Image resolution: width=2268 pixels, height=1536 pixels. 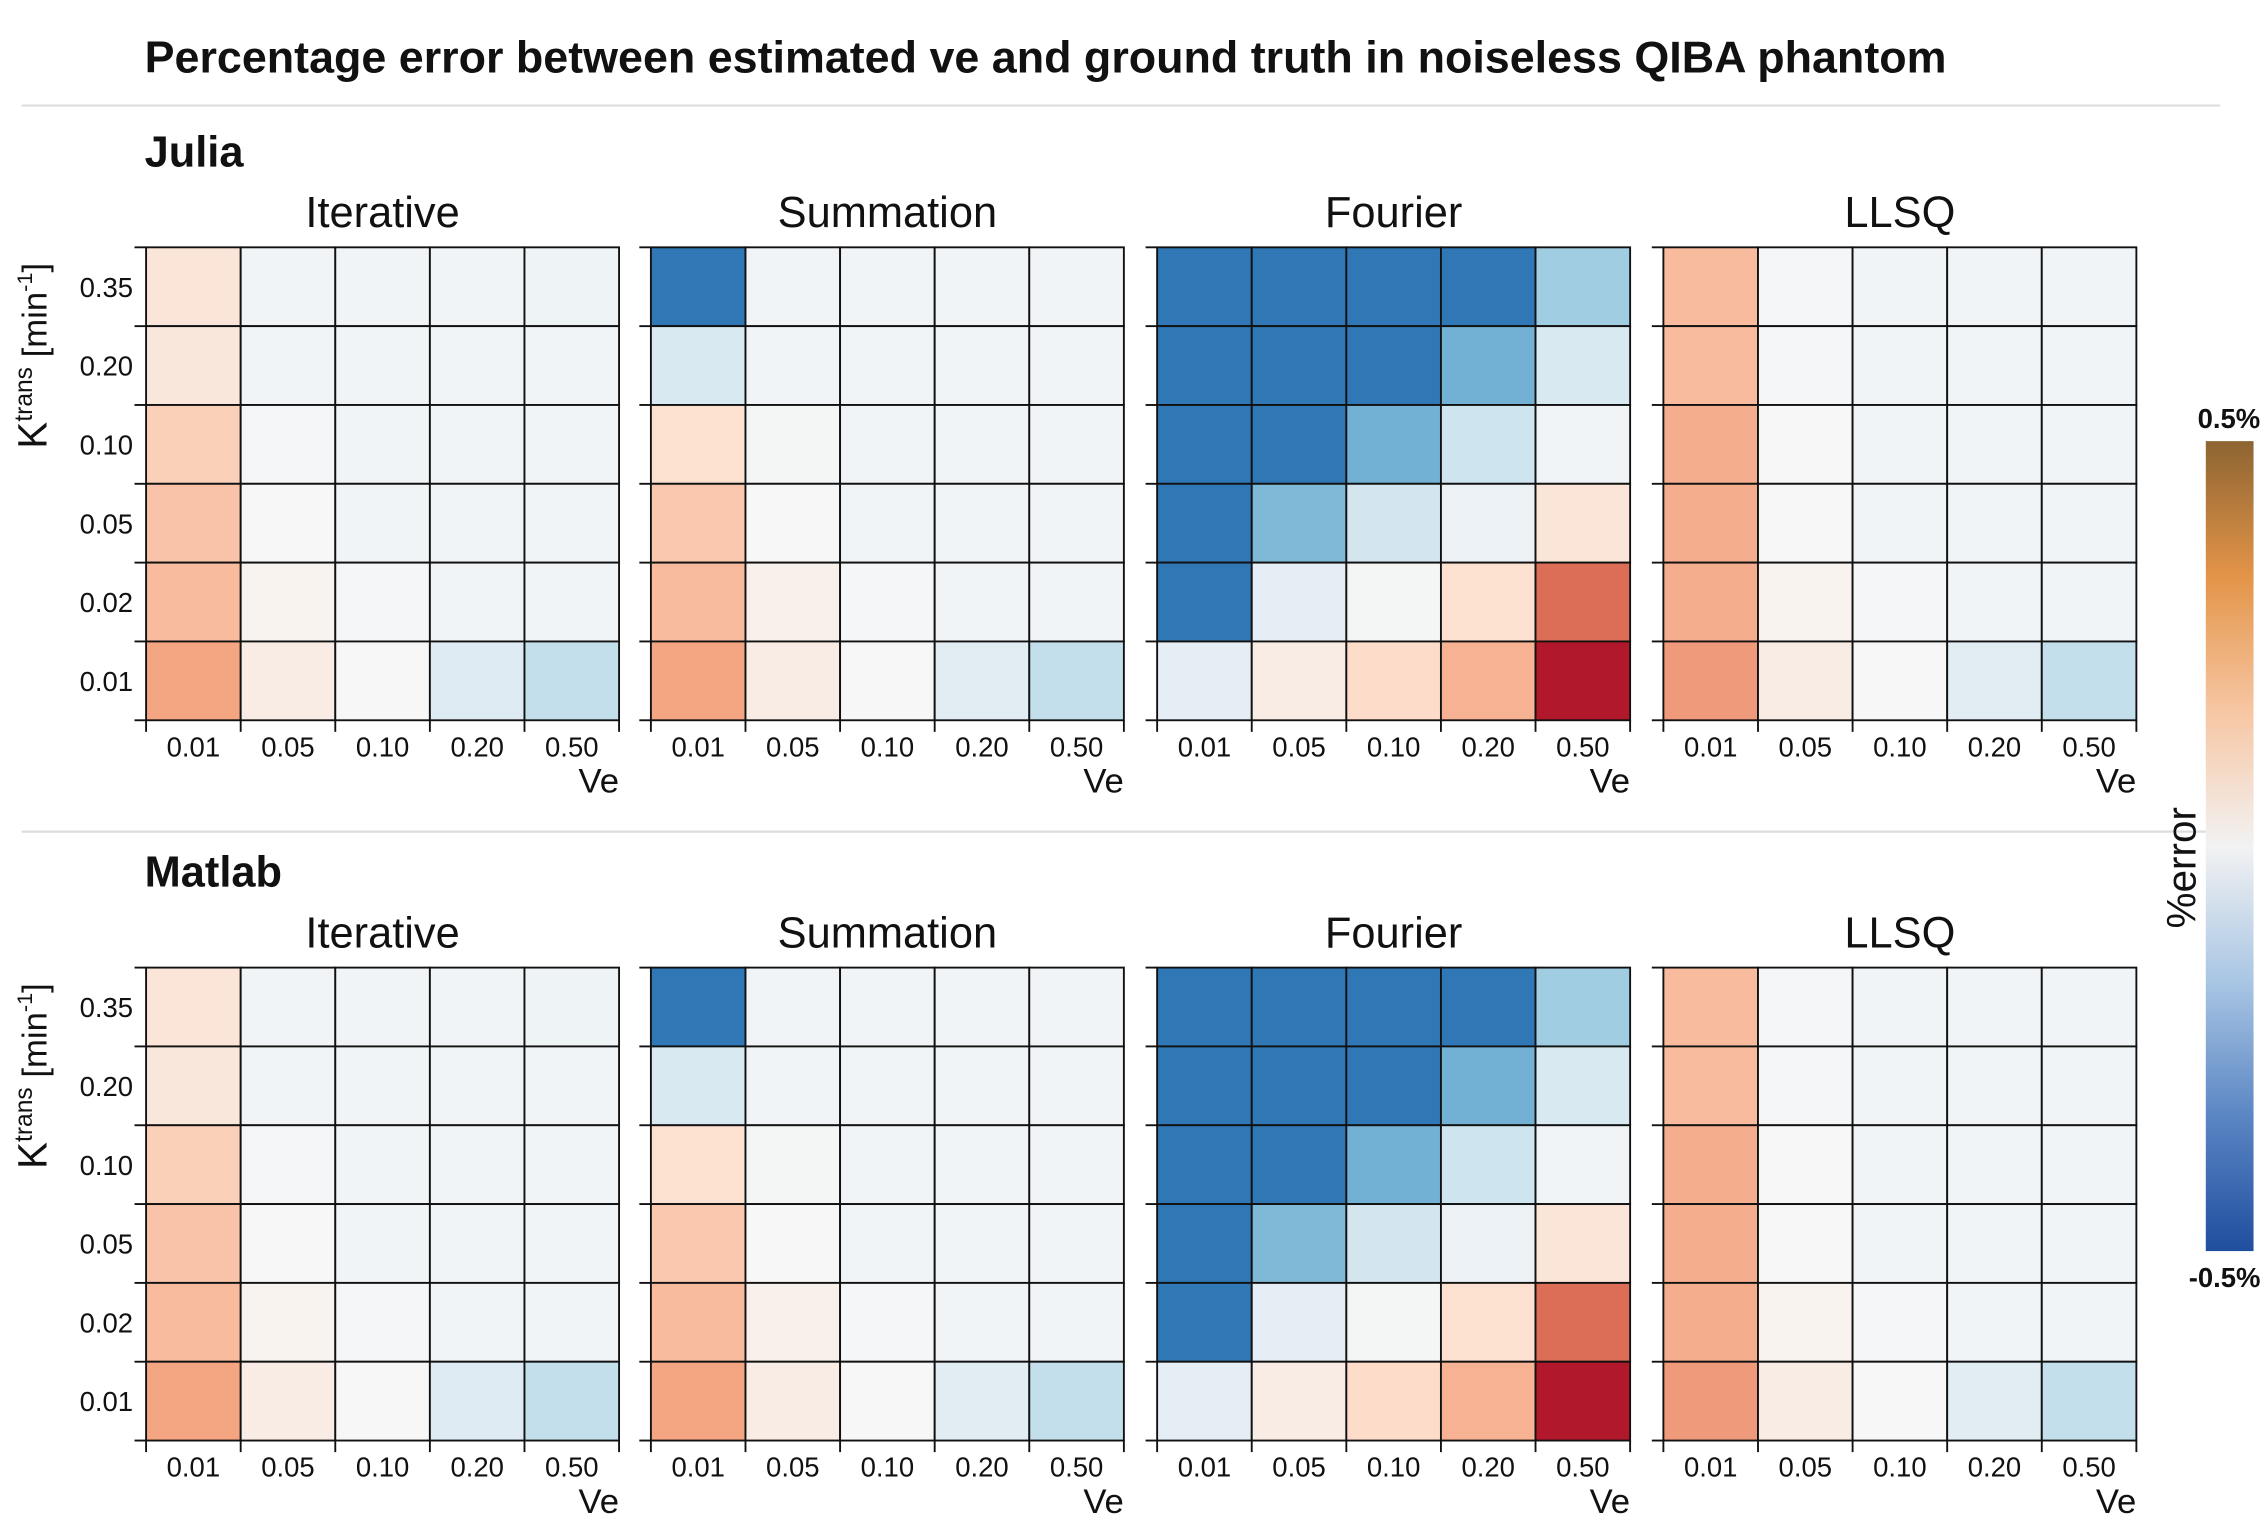 What do you see at coordinates (2182, 867) in the screenshot?
I see `colorbar-label: %error` at bounding box center [2182, 867].